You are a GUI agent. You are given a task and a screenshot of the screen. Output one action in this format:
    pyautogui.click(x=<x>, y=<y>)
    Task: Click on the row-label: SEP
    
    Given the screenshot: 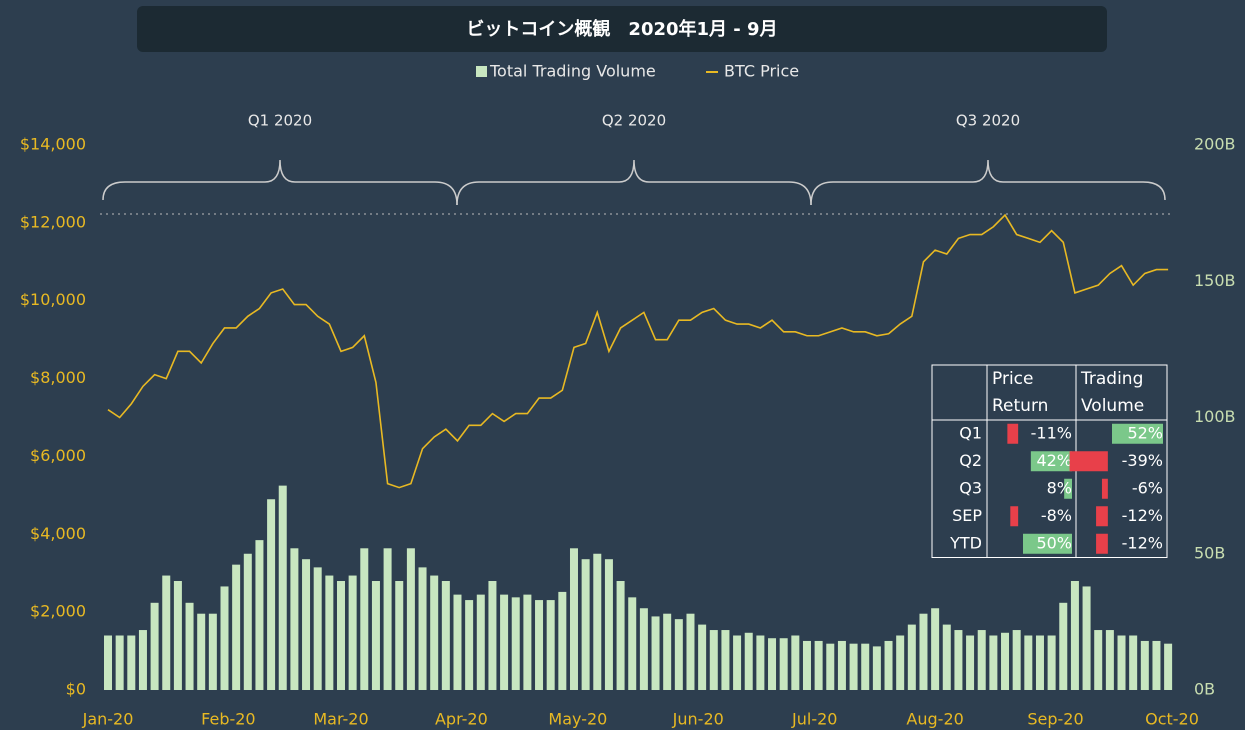 What is the action you would take?
    pyautogui.click(x=967, y=515)
    